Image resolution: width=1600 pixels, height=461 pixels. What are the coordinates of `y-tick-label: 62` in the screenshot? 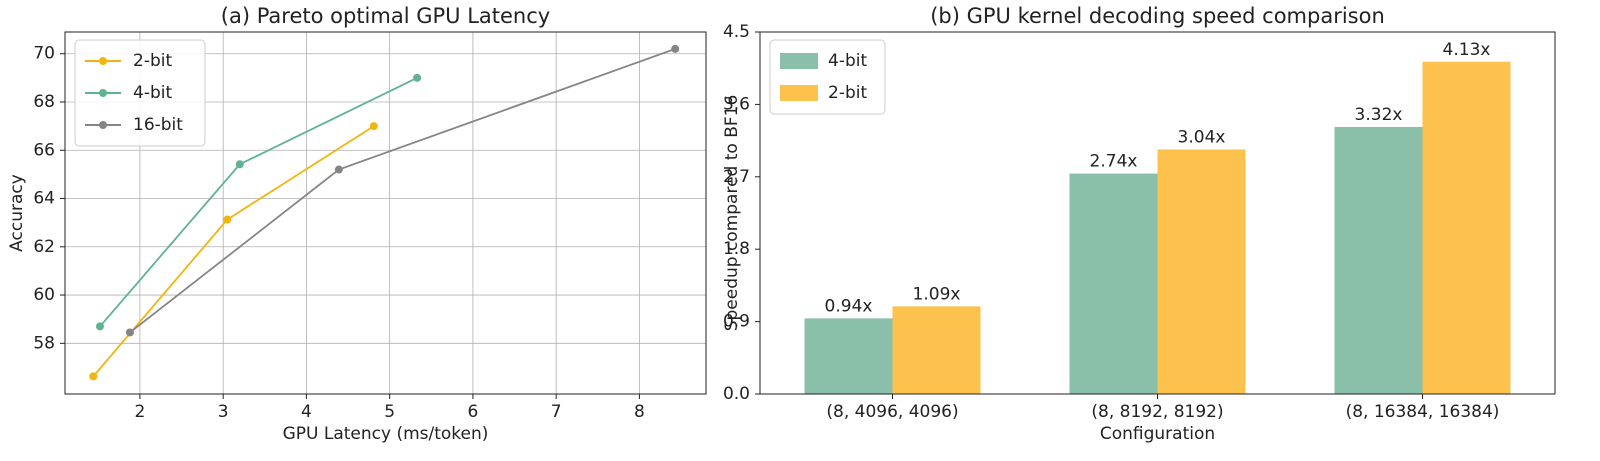 It's located at (44, 247).